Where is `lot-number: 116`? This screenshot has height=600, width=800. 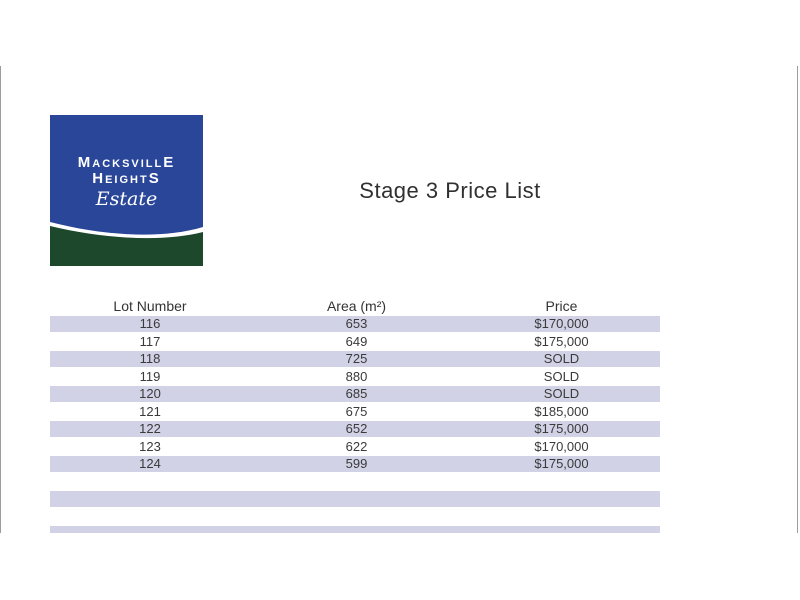
lot-number: 116 is located at coordinates (150, 323).